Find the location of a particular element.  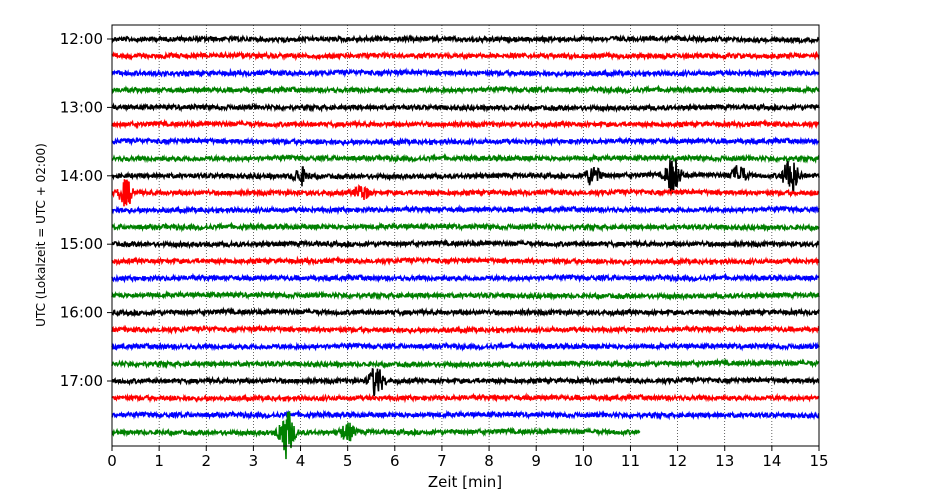

y-tick-label: 17:00 is located at coordinates (81, 381).